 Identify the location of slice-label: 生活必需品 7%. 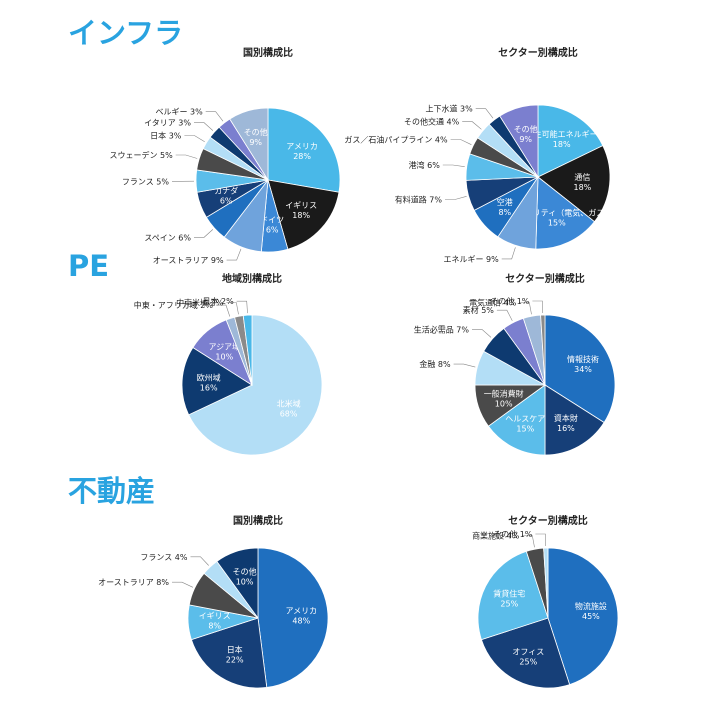
(442, 329).